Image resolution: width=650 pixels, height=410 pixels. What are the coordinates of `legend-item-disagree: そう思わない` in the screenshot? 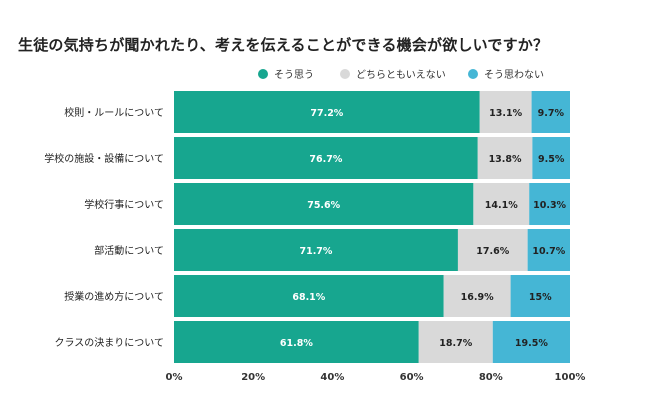 It's located at (506, 73).